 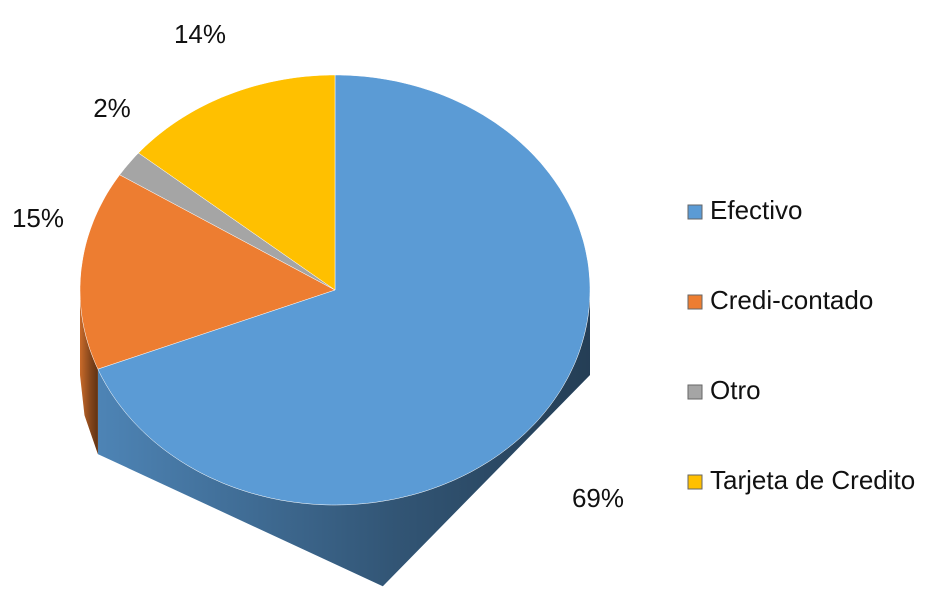 I want to click on data-label: 15%, so click(x=38, y=218).